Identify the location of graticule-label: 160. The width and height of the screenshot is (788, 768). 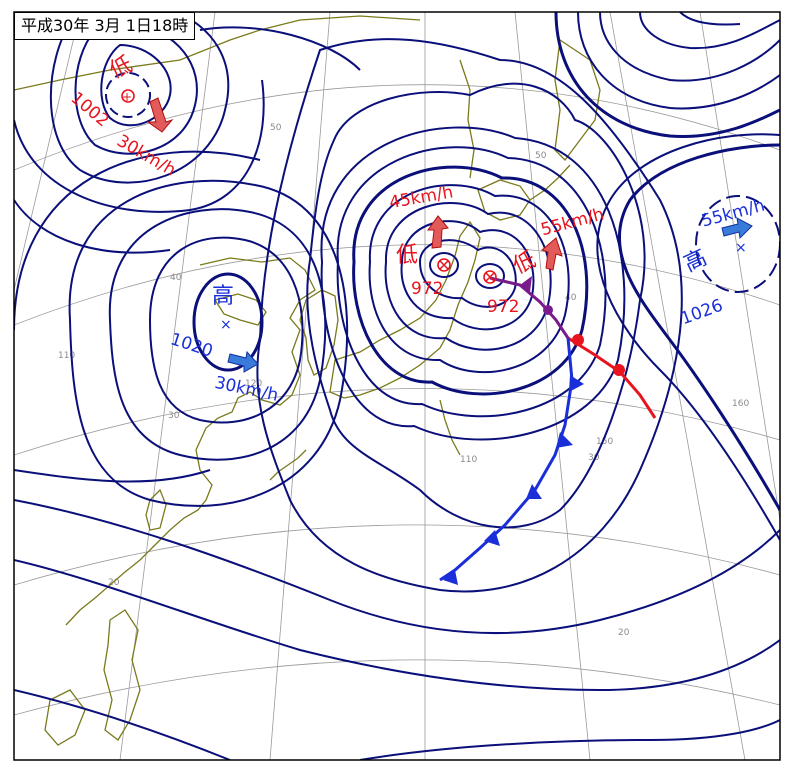
(740, 404).